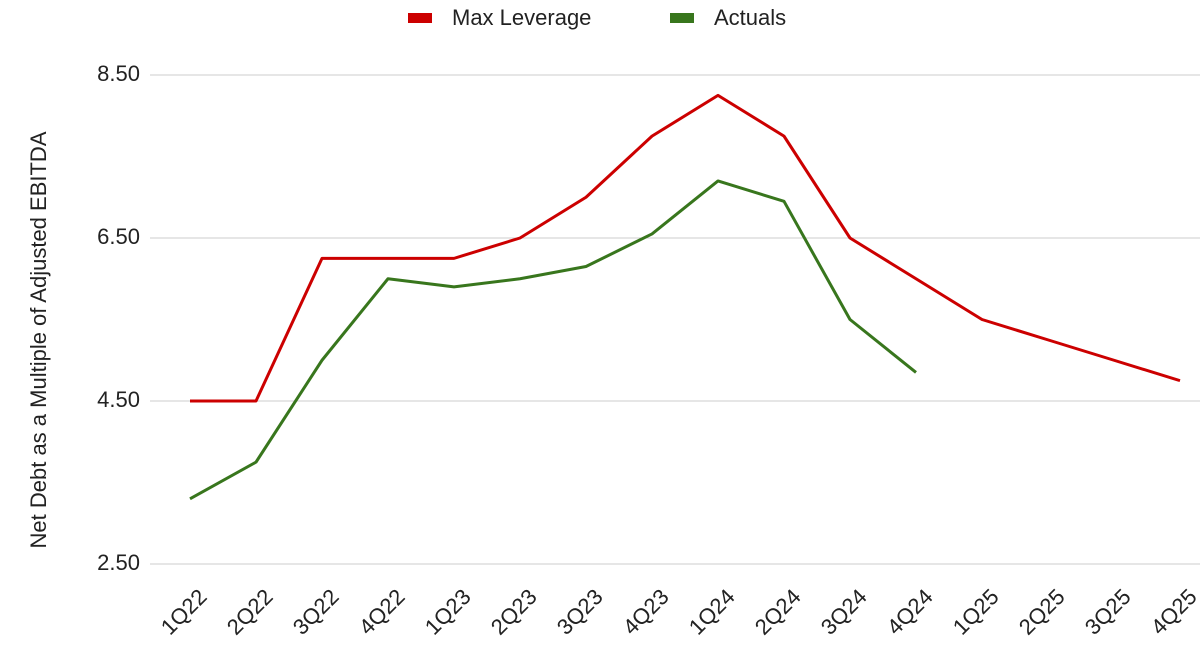 The height and width of the screenshot is (649, 1201). What do you see at coordinates (514, 612) in the screenshot?
I see `x-tick-label: 2Q23` at bounding box center [514, 612].